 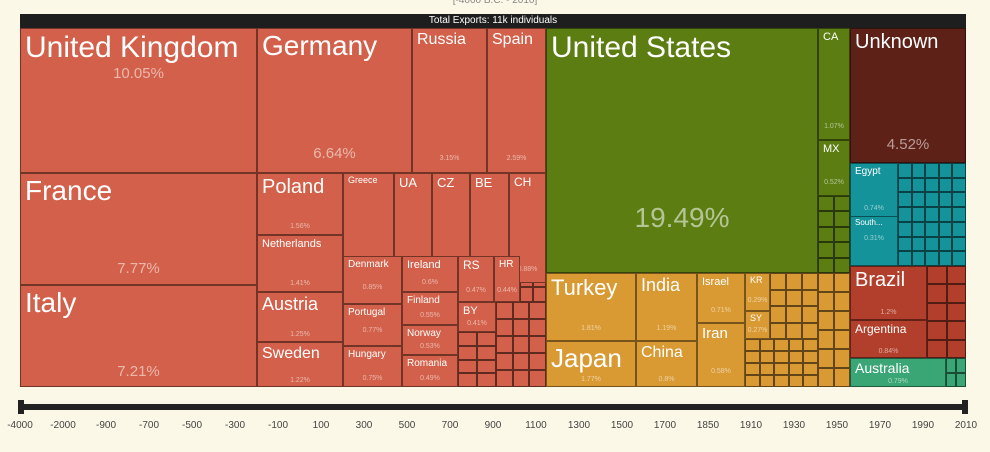 I want to click on treemap-cell: Egypt 0.74%, so click(x=874, y=191).